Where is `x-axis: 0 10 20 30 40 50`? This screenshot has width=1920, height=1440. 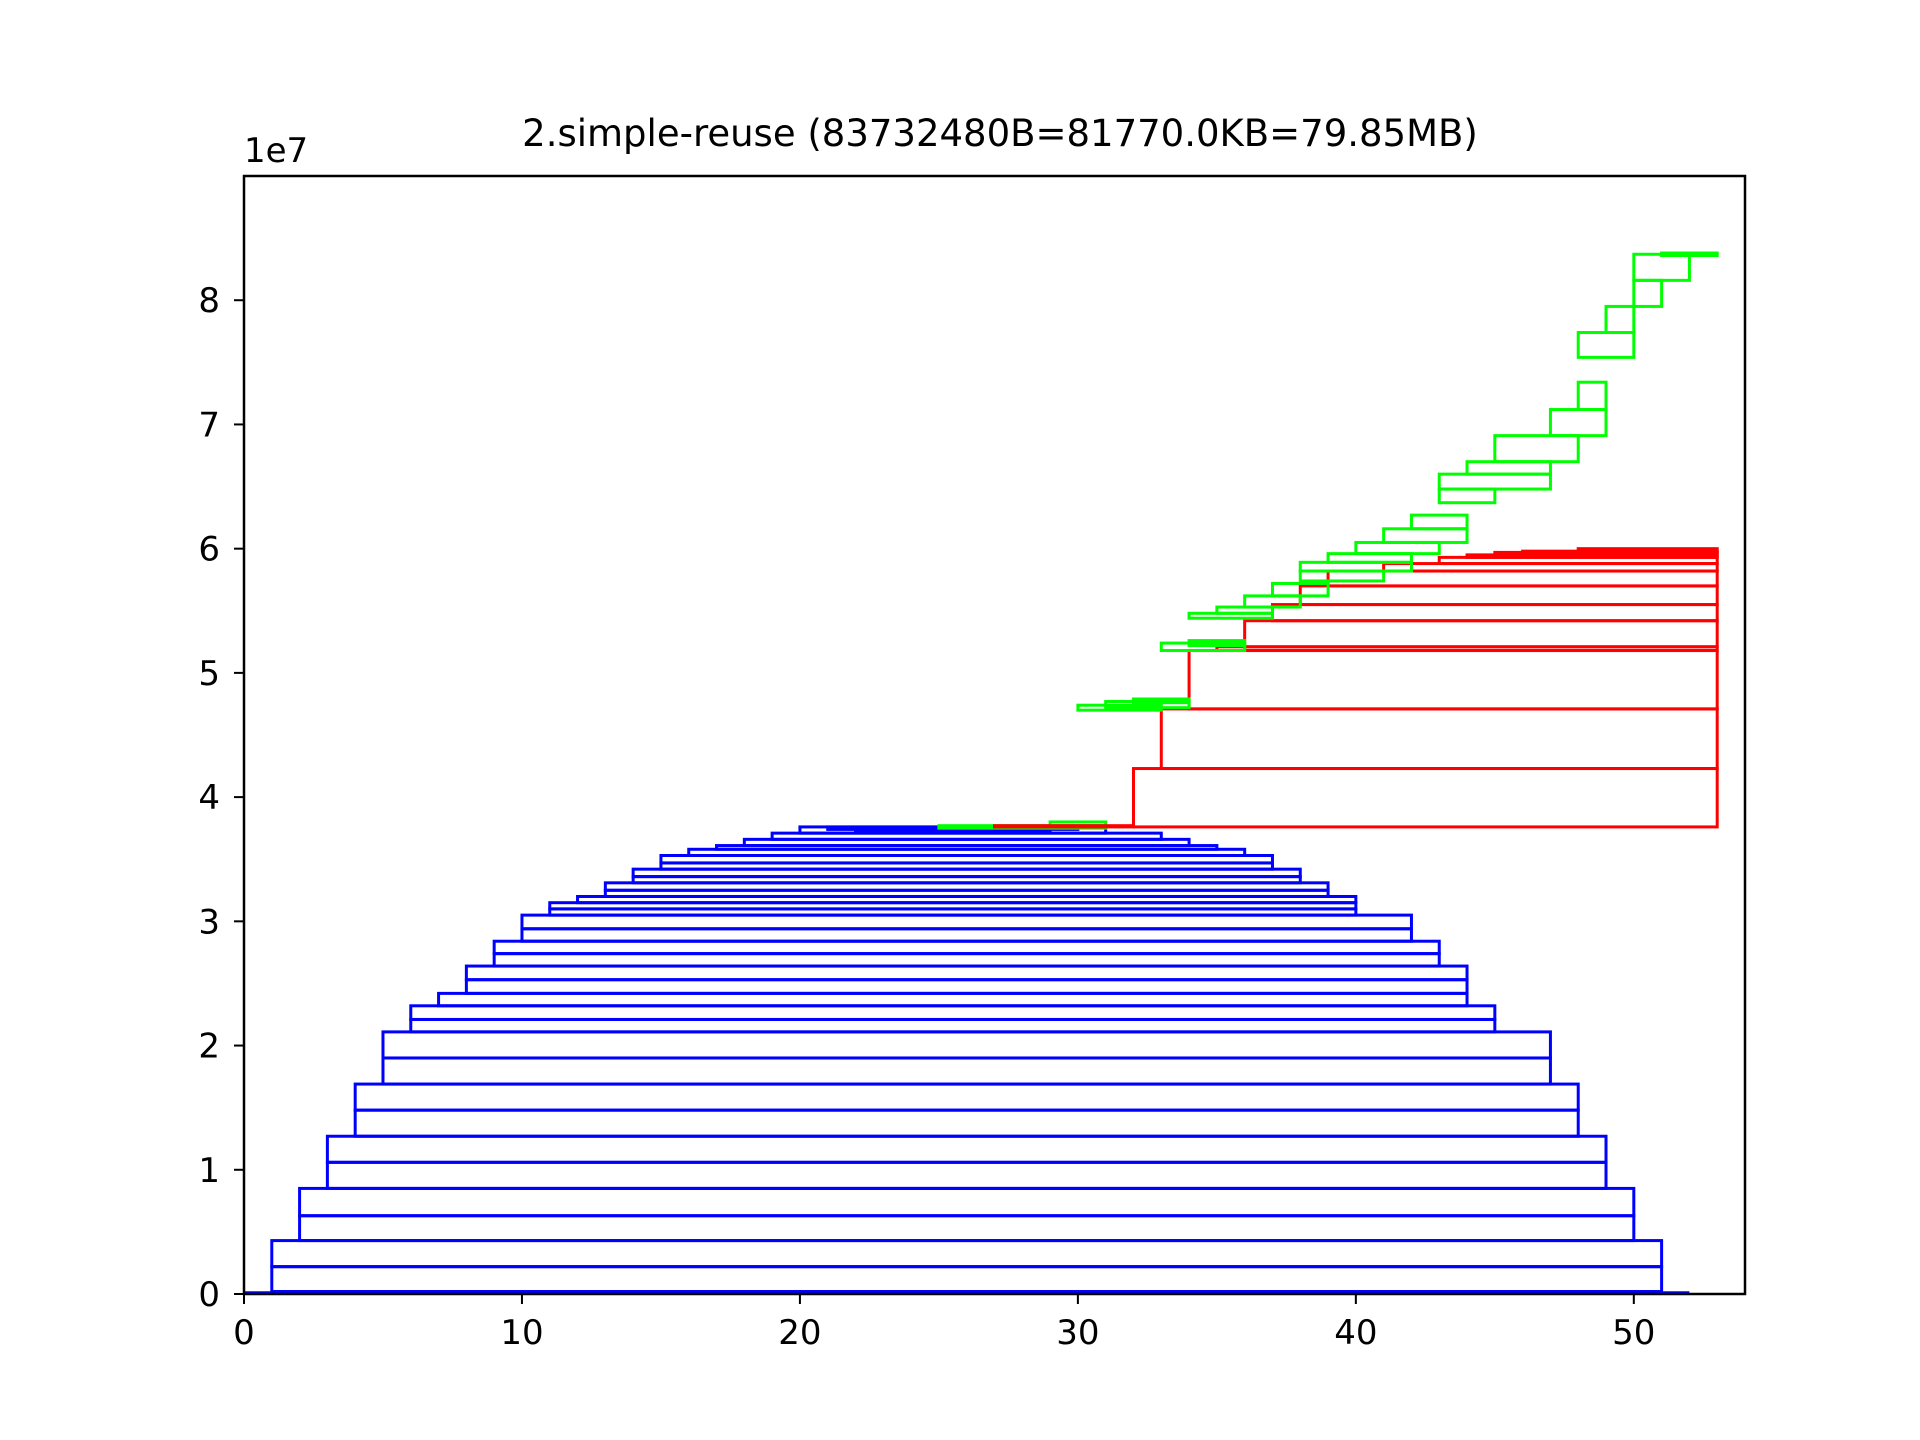
x-axis: 0 10 20 30 40 50 is located at coordinates (944, 1323).